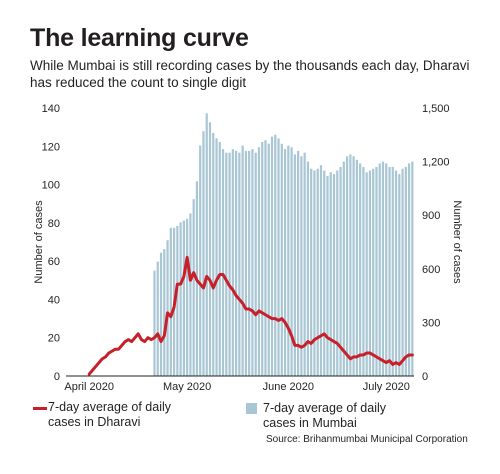 The height and width of the screenshot is (474, 500). Describe the element at coordinates (54, 300) in the screenshot. I see `left-tick-label: 40` at that location.